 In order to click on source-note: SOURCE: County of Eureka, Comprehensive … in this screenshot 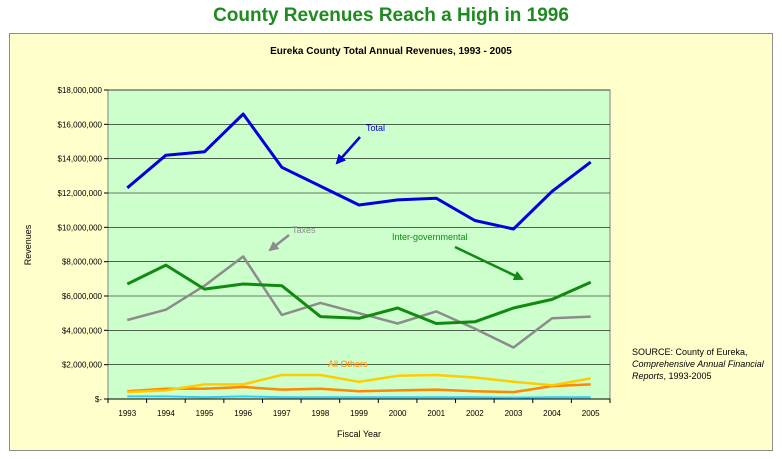, I will do `click(702, 364)`.